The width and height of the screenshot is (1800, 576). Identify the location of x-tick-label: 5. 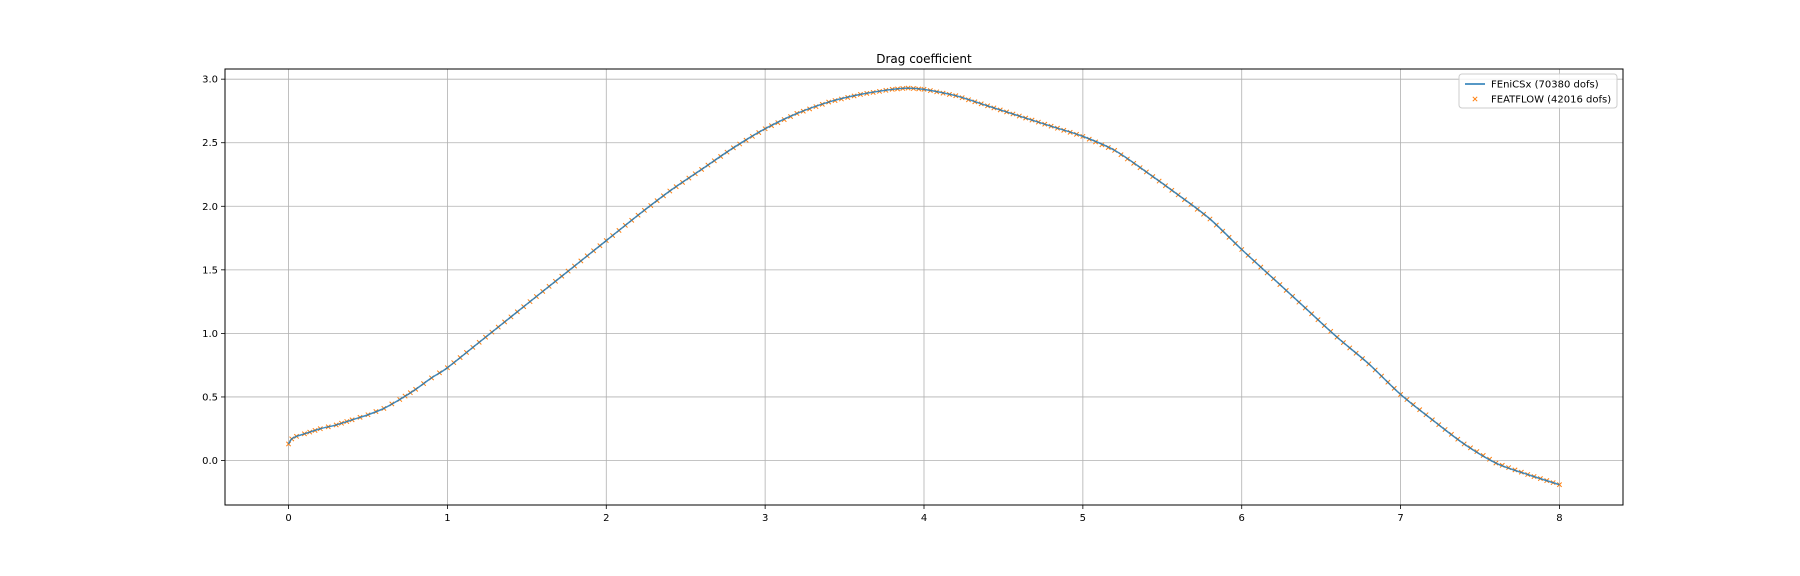
(1083, 518).